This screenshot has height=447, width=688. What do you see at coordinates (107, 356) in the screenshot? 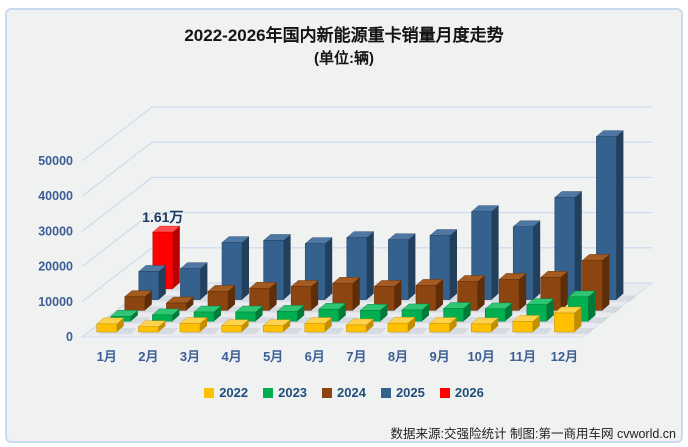
I see `x-tick-label-1月: 1月` at bounding box center [107, 356].